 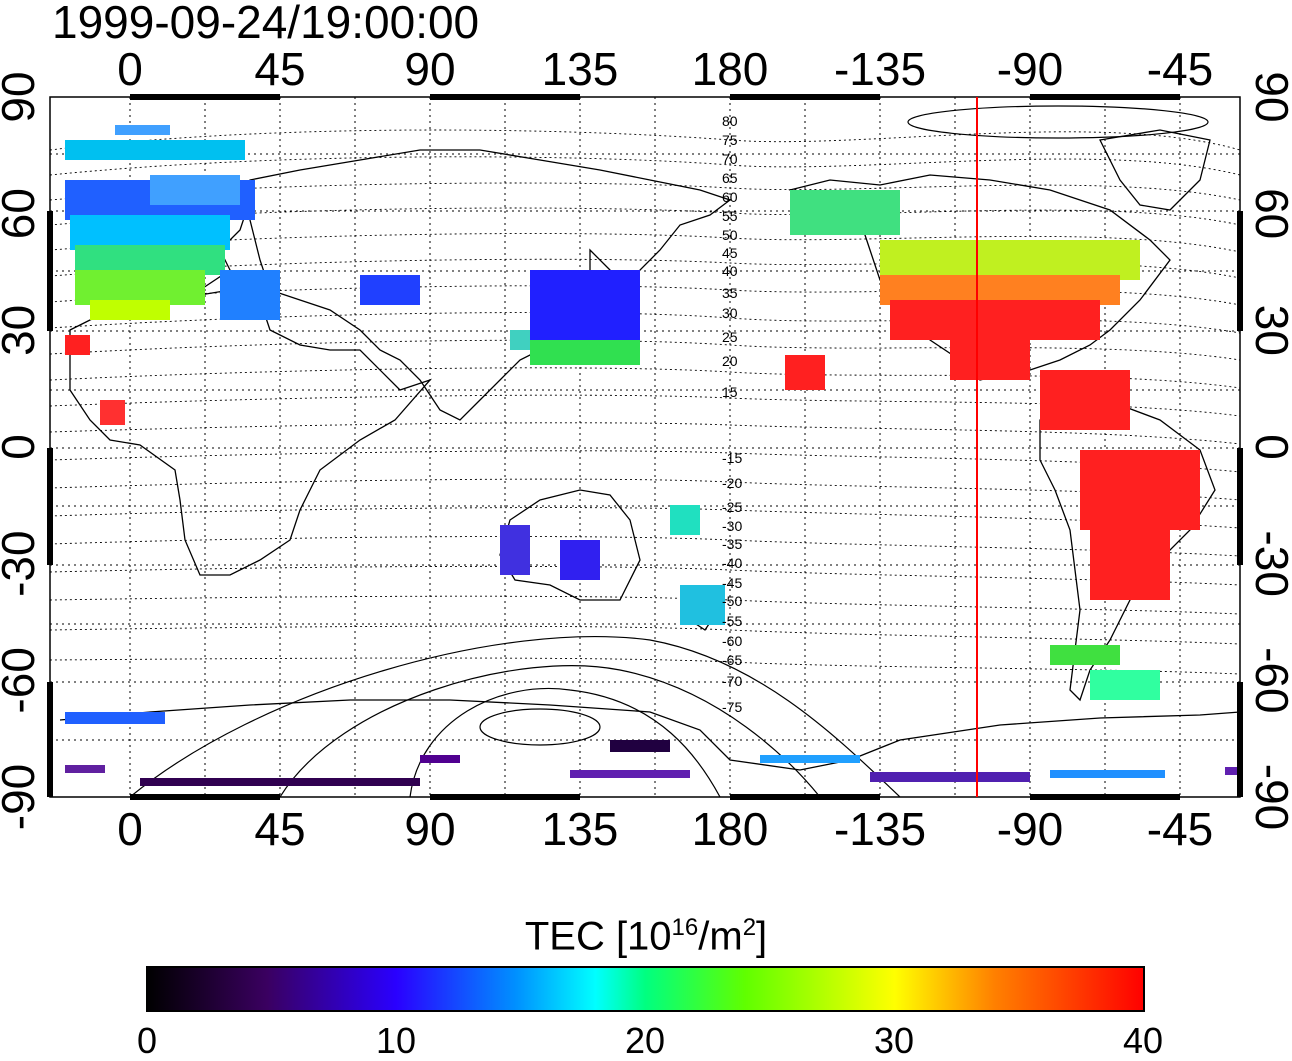 I want to click on contour-label: -45, so click(x=732, y=583).